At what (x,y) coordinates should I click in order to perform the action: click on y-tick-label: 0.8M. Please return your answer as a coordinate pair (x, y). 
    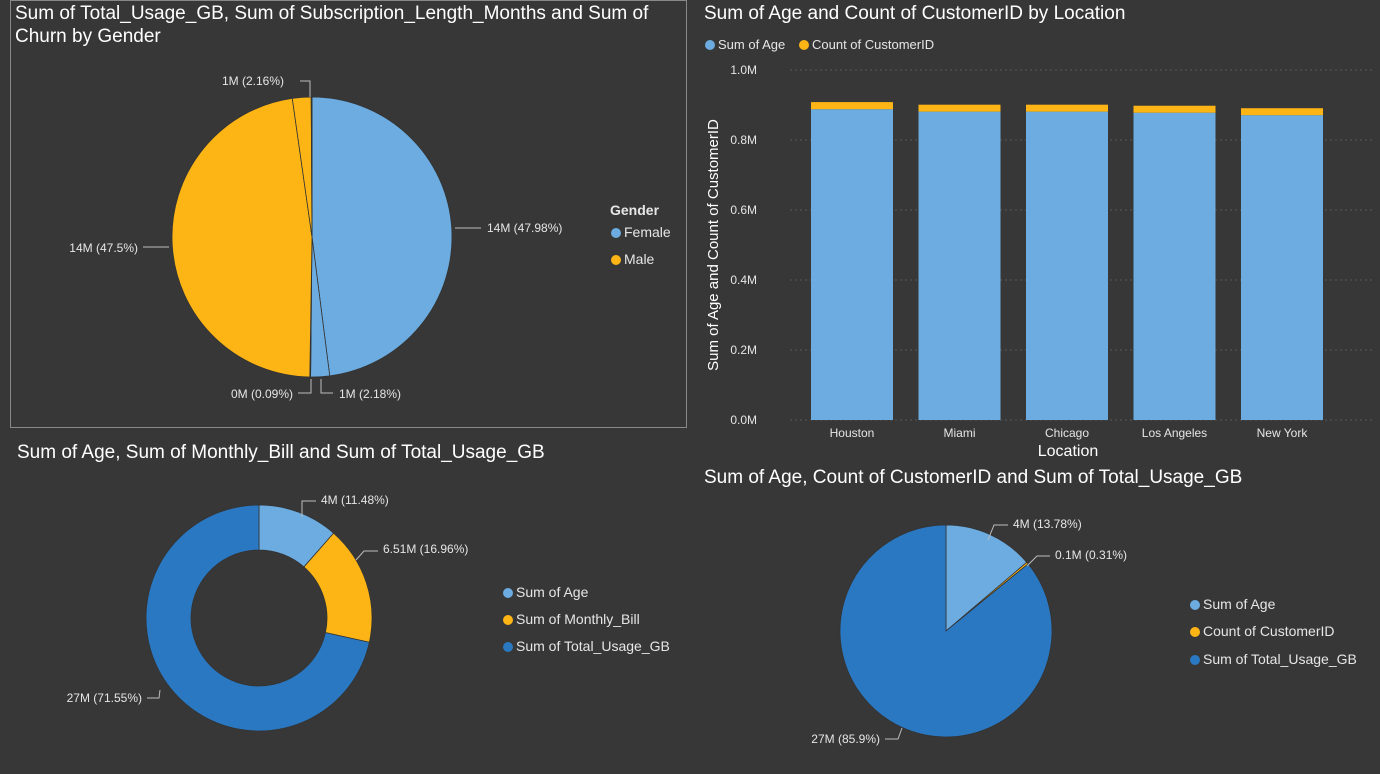
    Looking at the image, I should click on (743, 140).